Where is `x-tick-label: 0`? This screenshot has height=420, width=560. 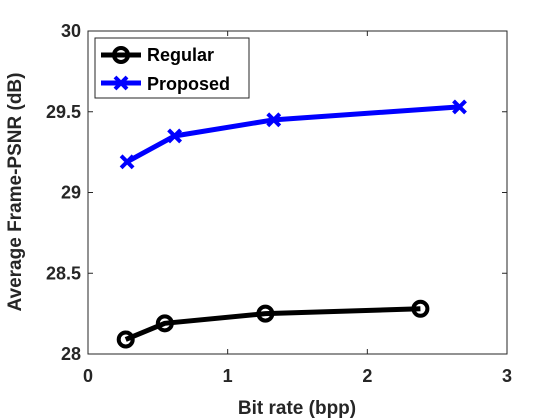
x-tick-label: 0 is located at coordinates (88, 376).